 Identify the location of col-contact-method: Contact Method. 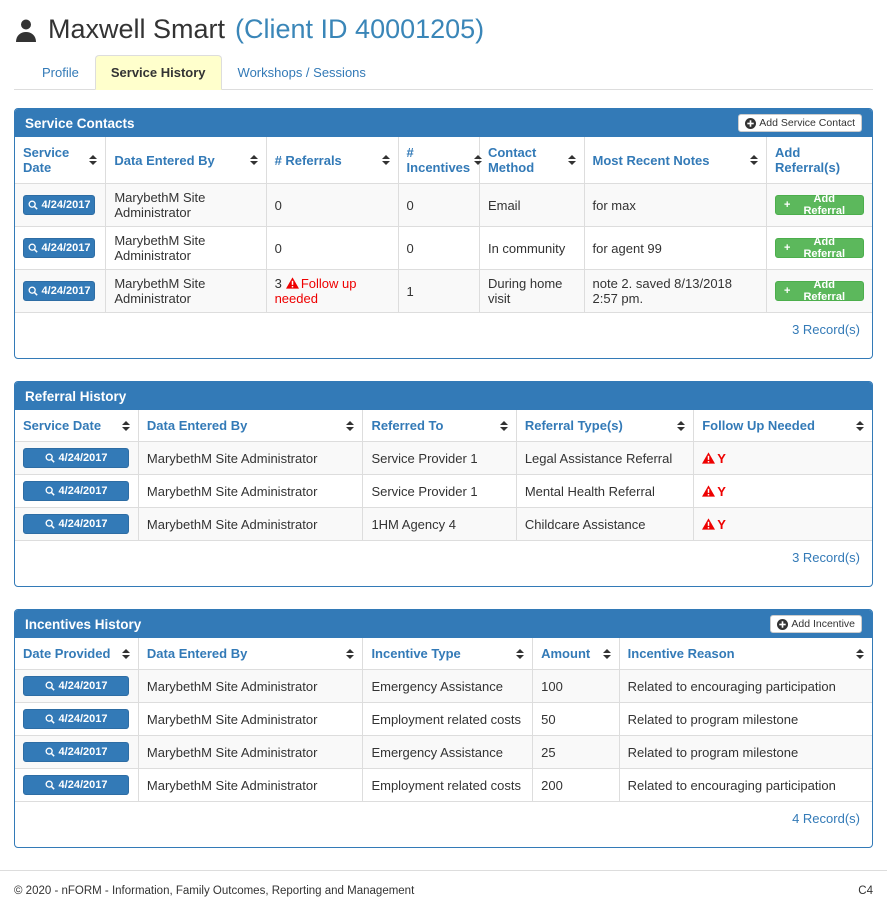
(531, 160).